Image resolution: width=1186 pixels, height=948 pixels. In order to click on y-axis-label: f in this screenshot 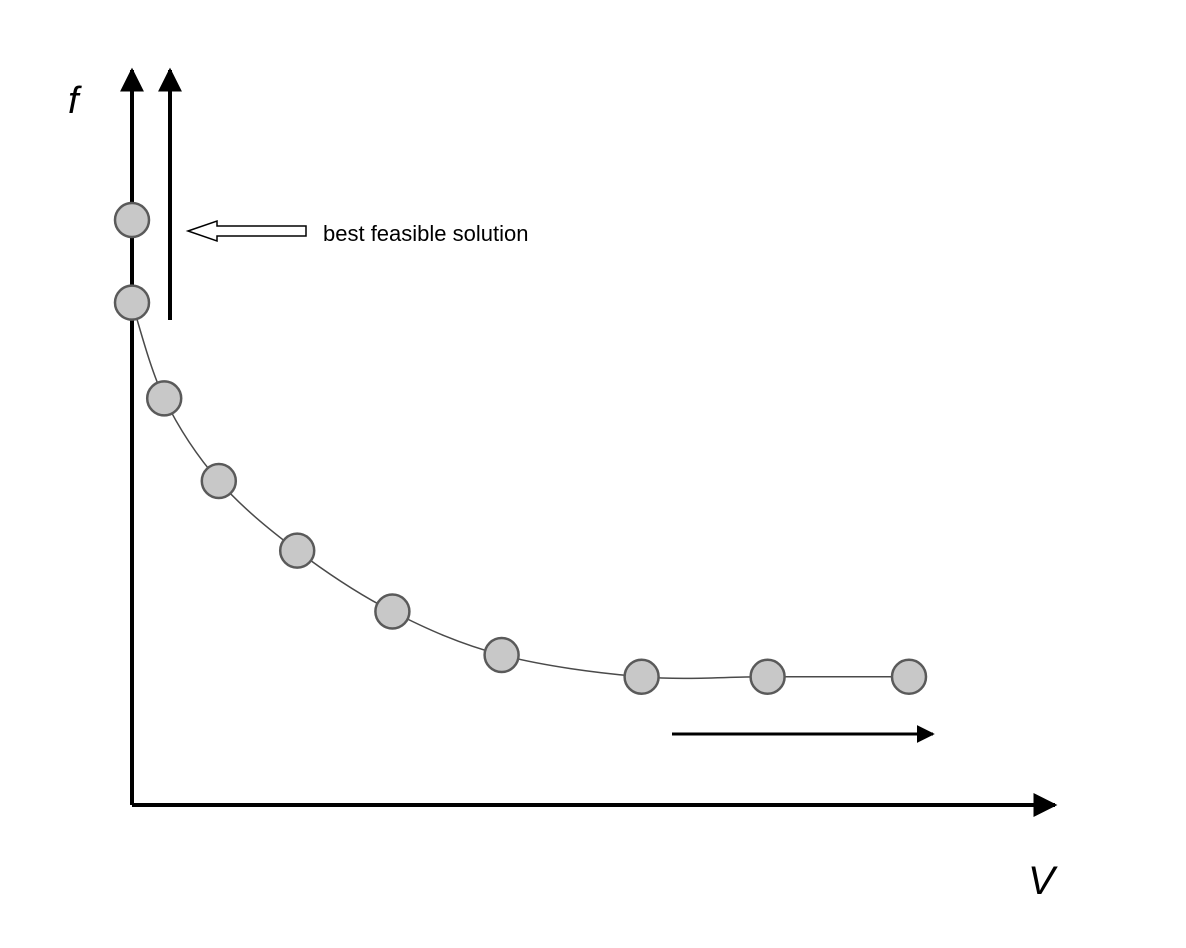, I will do `click(75, 101)`.